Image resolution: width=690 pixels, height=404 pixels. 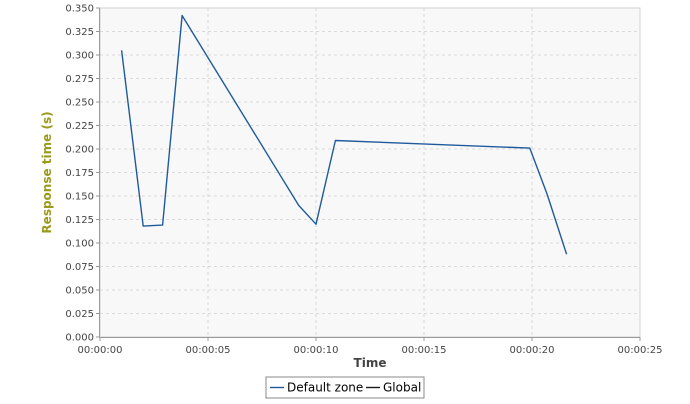 I want to click on legend: Default zone Global, so click(x=345, y=387).